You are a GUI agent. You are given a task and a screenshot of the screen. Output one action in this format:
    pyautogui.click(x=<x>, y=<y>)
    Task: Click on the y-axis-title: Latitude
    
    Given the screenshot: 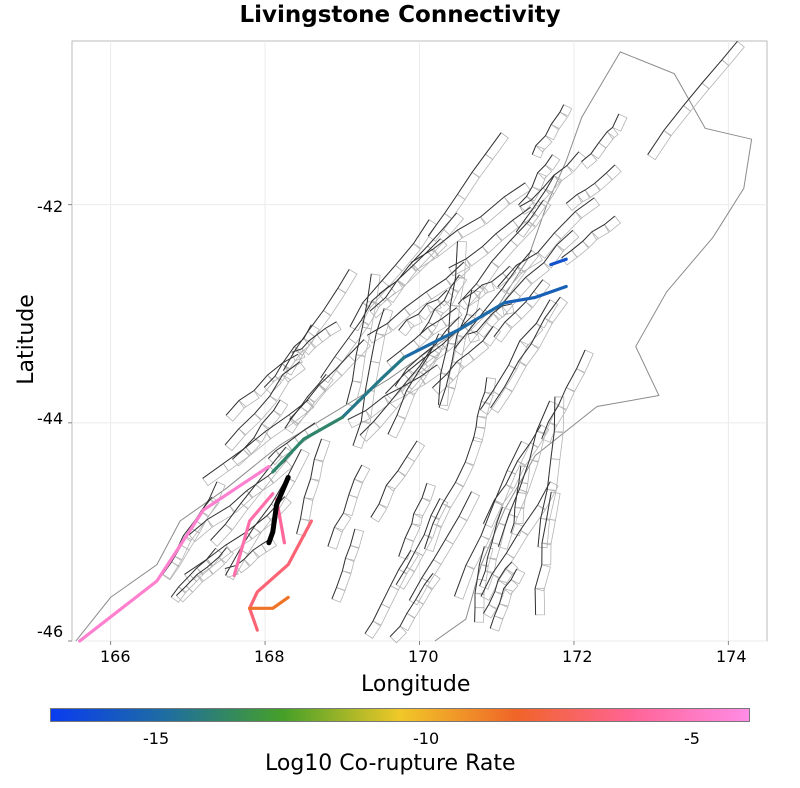 What is the action you would take?
    pyautogui.click(x=26, y=339)
    